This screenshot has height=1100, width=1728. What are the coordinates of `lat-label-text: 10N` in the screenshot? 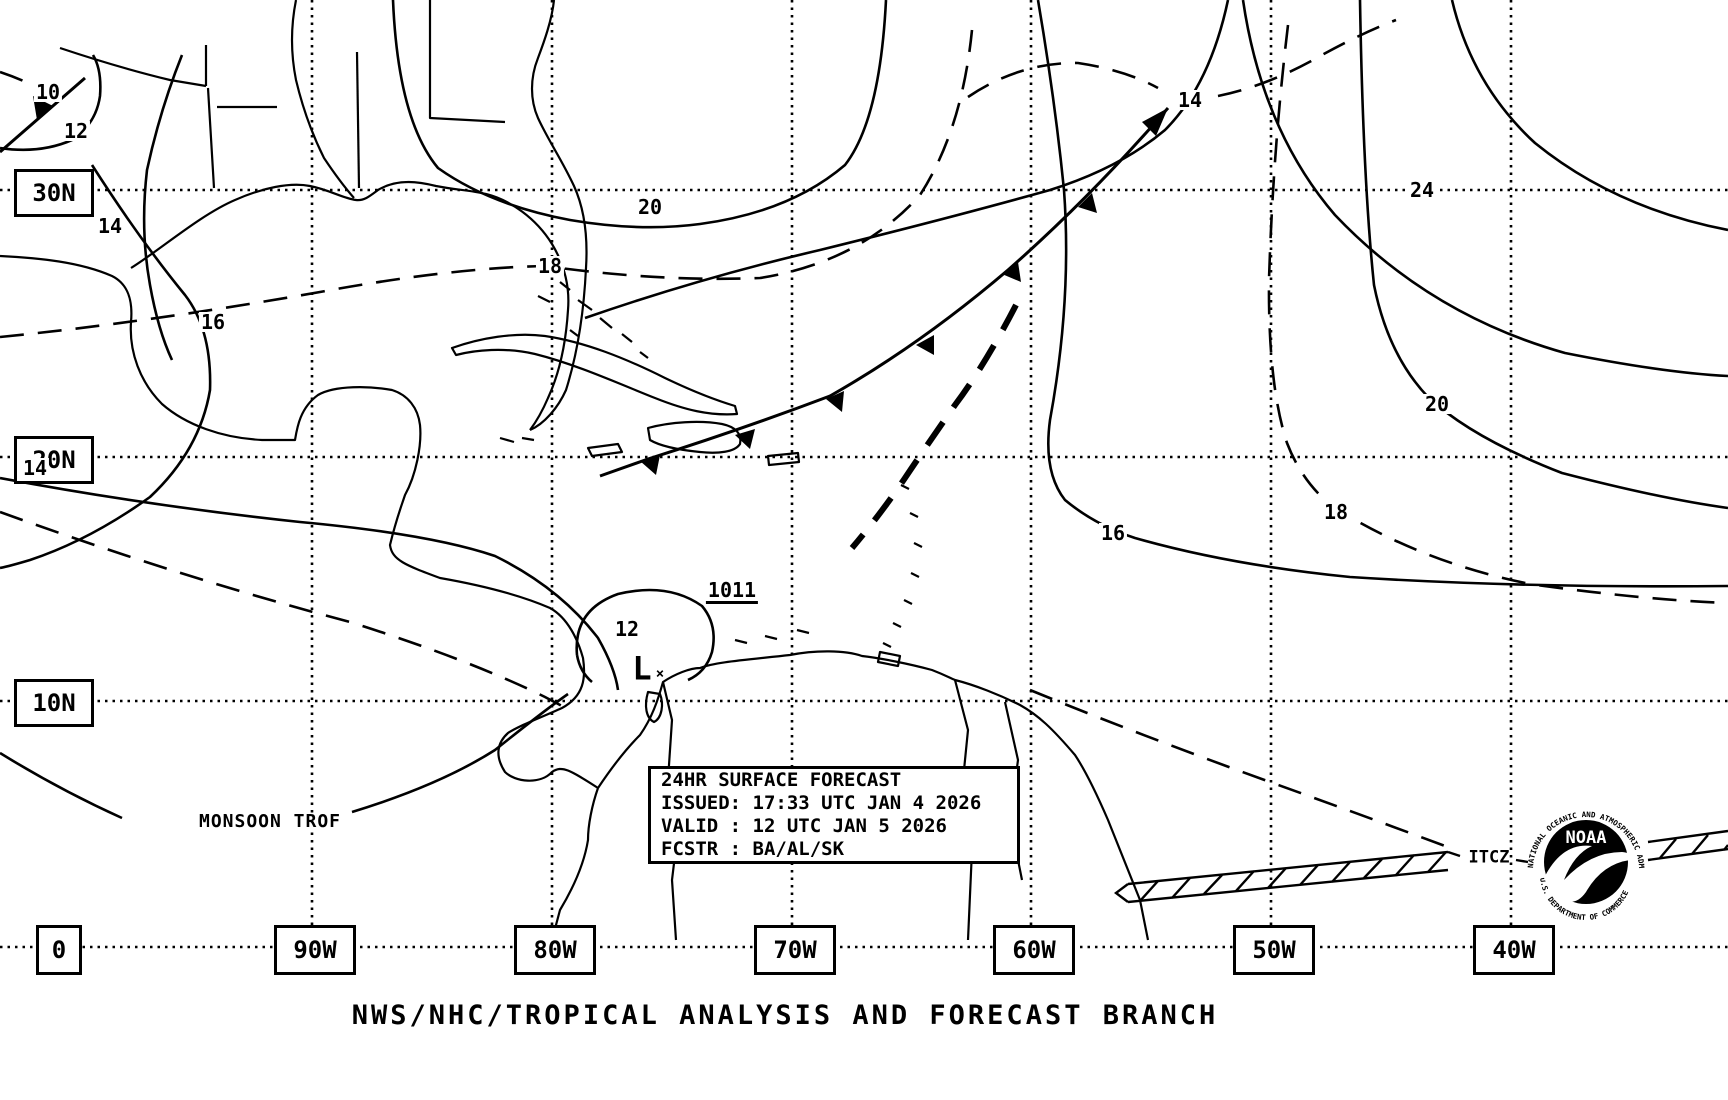 It's located at (54, 703).